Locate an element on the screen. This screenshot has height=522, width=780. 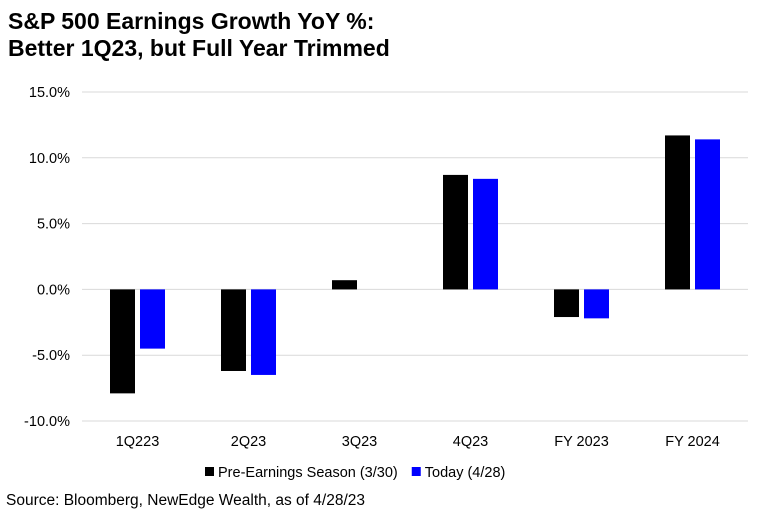
x-tick-label: FY 2024 is located at coordinates (692, 442).